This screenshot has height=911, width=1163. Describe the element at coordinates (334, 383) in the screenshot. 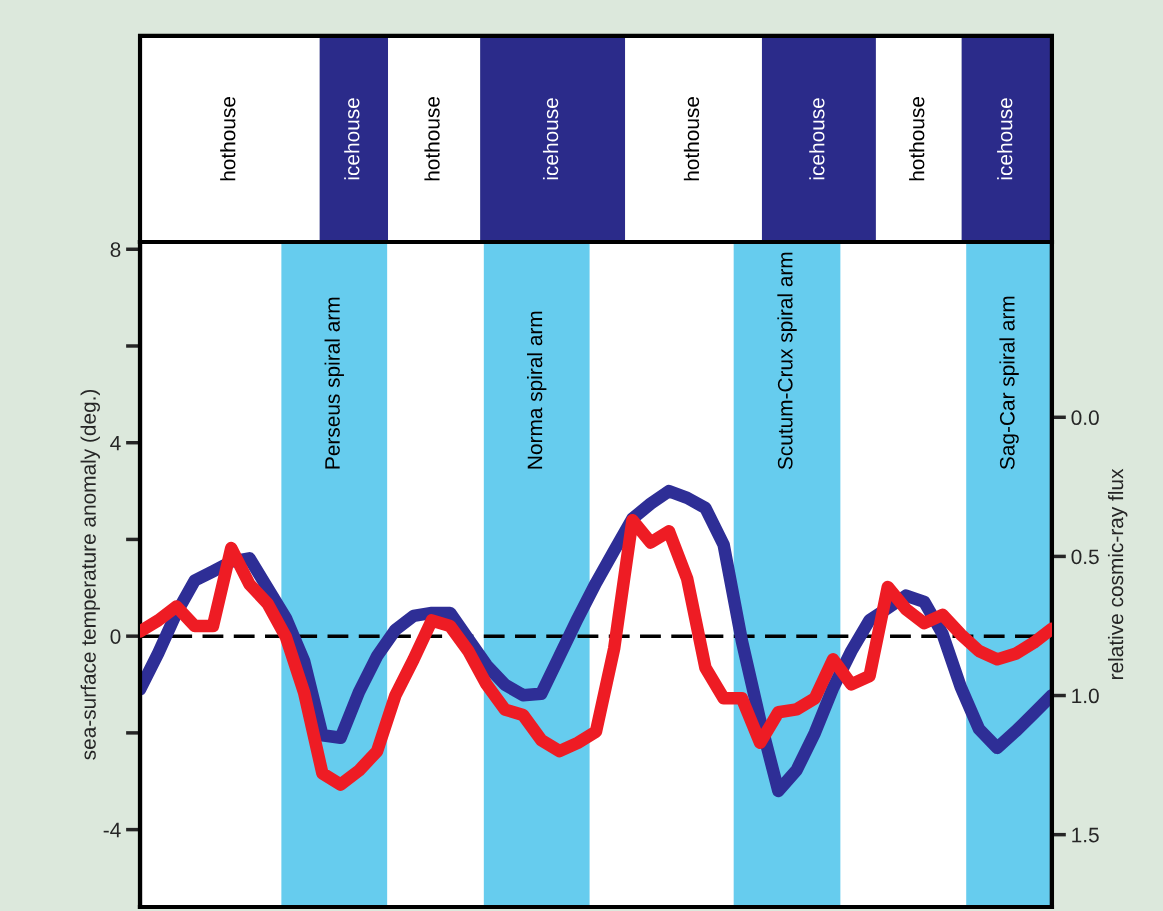

I see `annotation: Perseus spiral arm` at that location.